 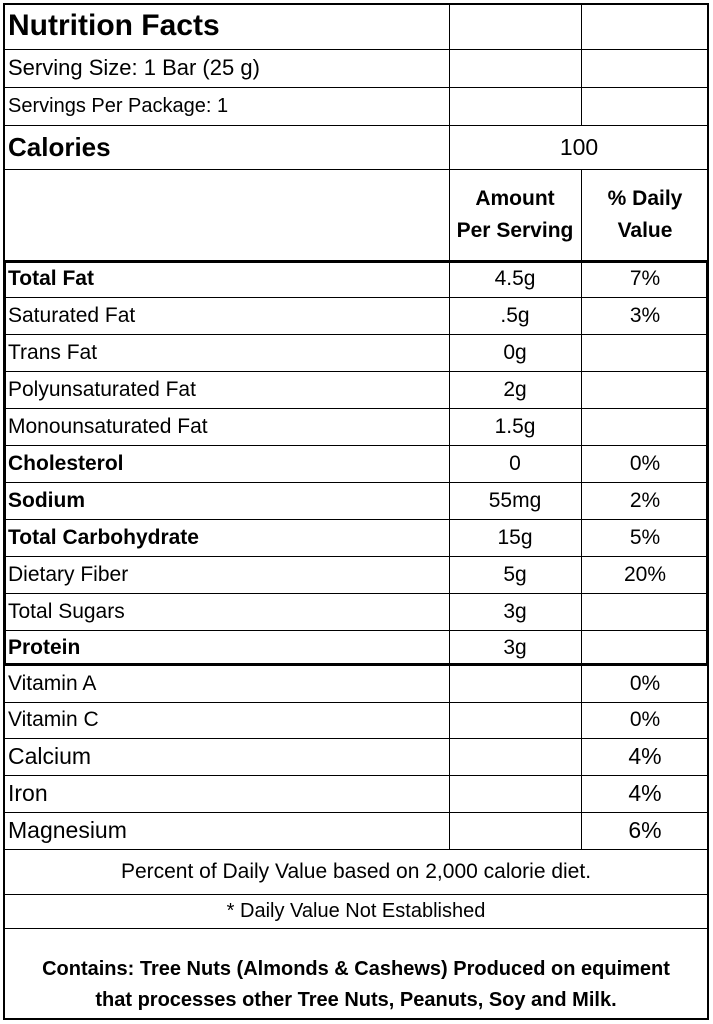 I want to click on label-title: Nutrition Facts, so click(x=114, y=25).